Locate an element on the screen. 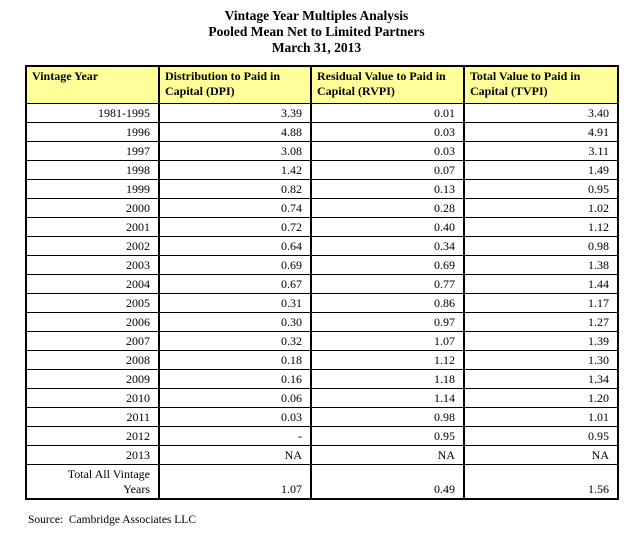 This screenshot has width=633, height=533. table-row: 2011 0.03 0.98 1.01 is located at coordinates (322, 417).